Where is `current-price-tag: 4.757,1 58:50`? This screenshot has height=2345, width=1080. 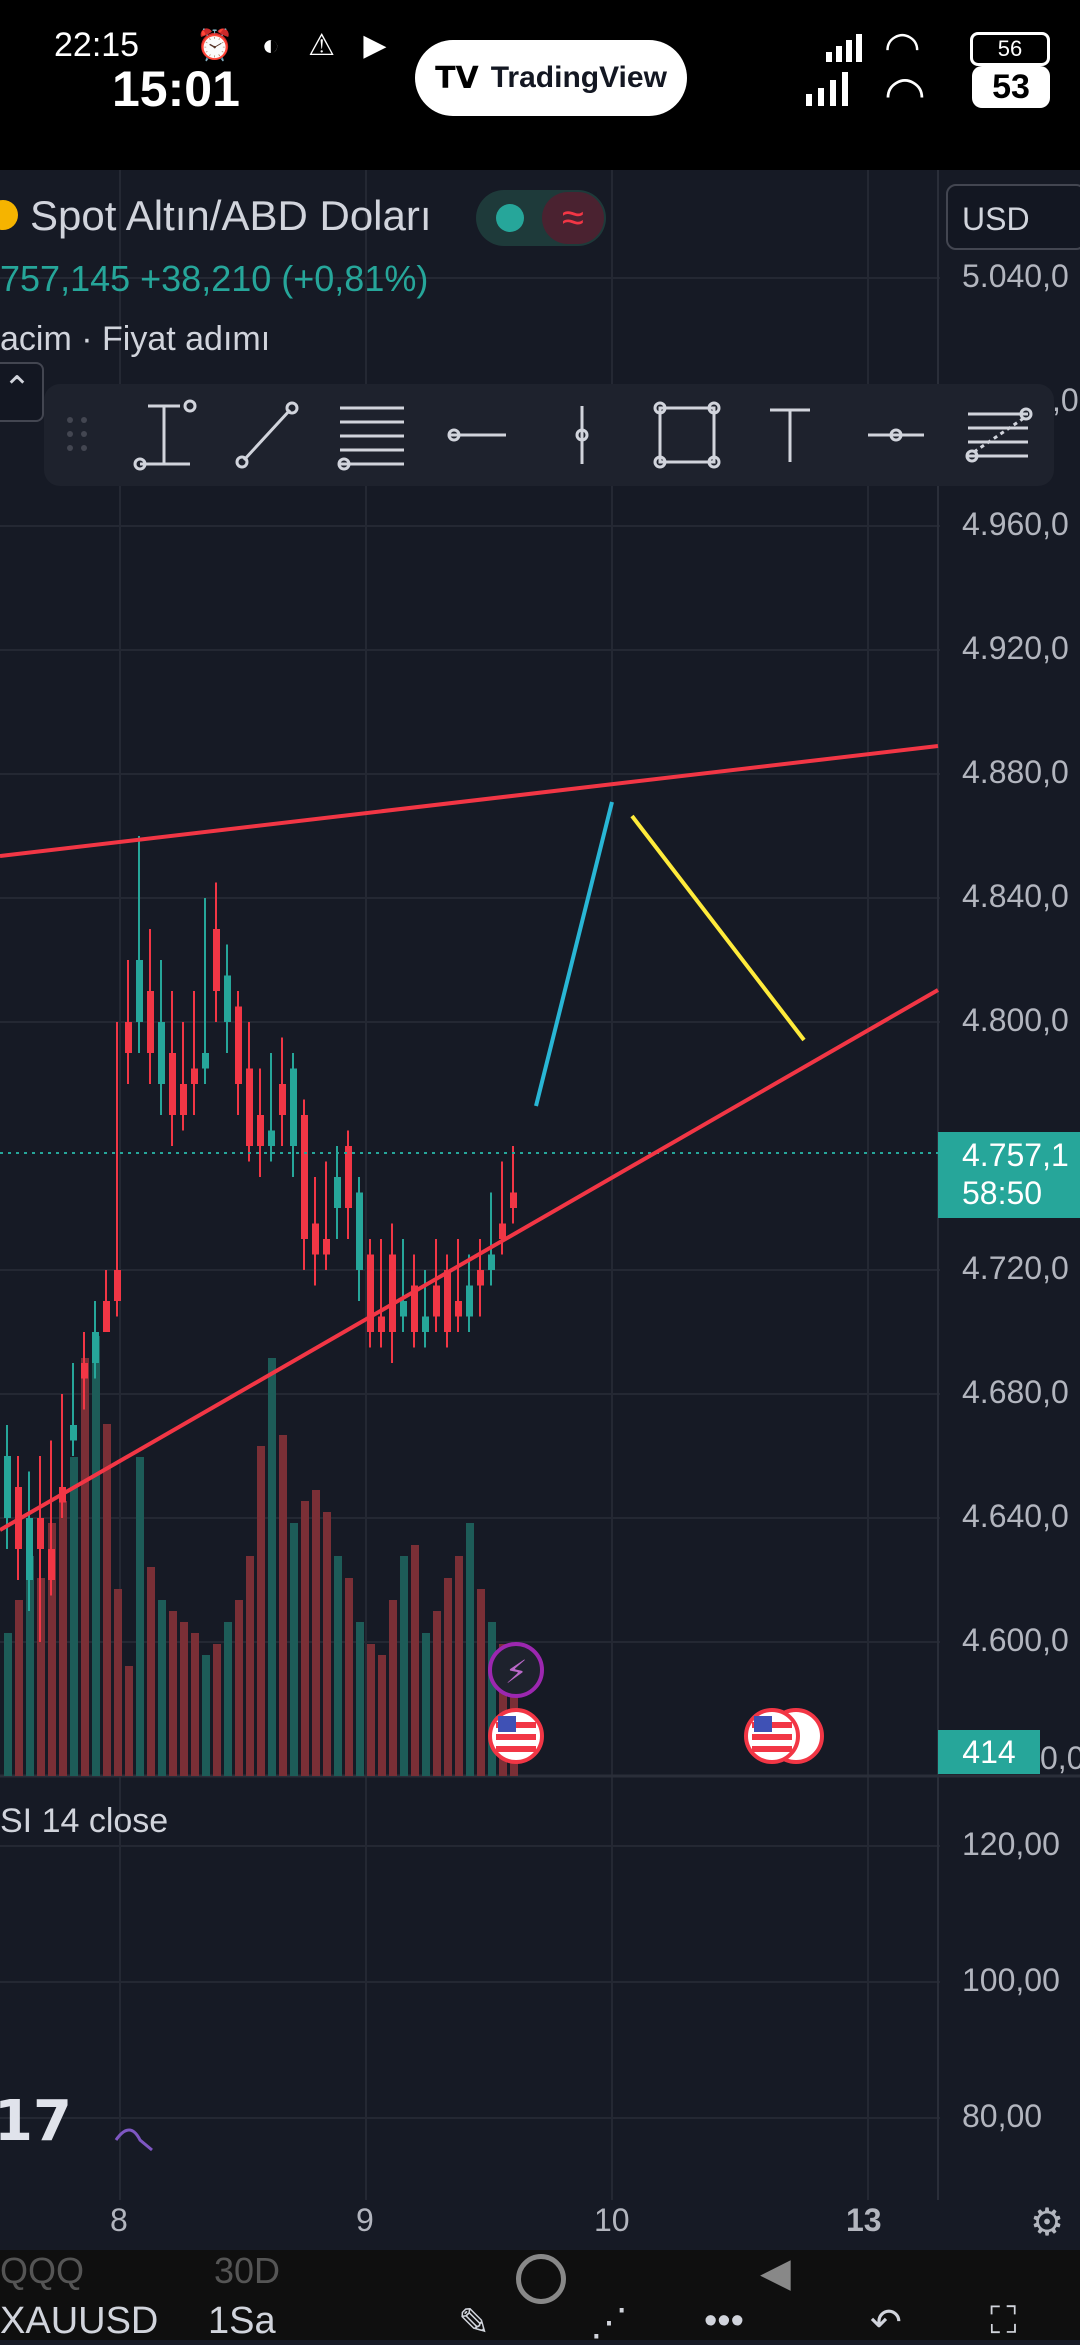 current-price-tag: 4.757,1 58:50 is located at coordinates (1009, 1175).